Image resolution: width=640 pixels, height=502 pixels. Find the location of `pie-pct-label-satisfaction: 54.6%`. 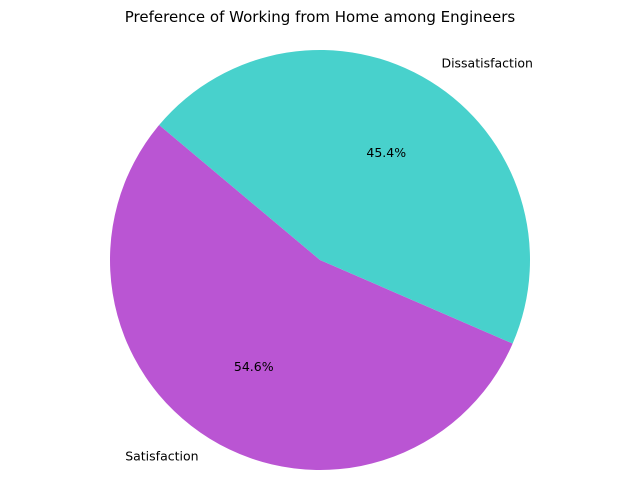

pie-pct-label-satisfaction: 54.6% is located at coordinates (254, 366).